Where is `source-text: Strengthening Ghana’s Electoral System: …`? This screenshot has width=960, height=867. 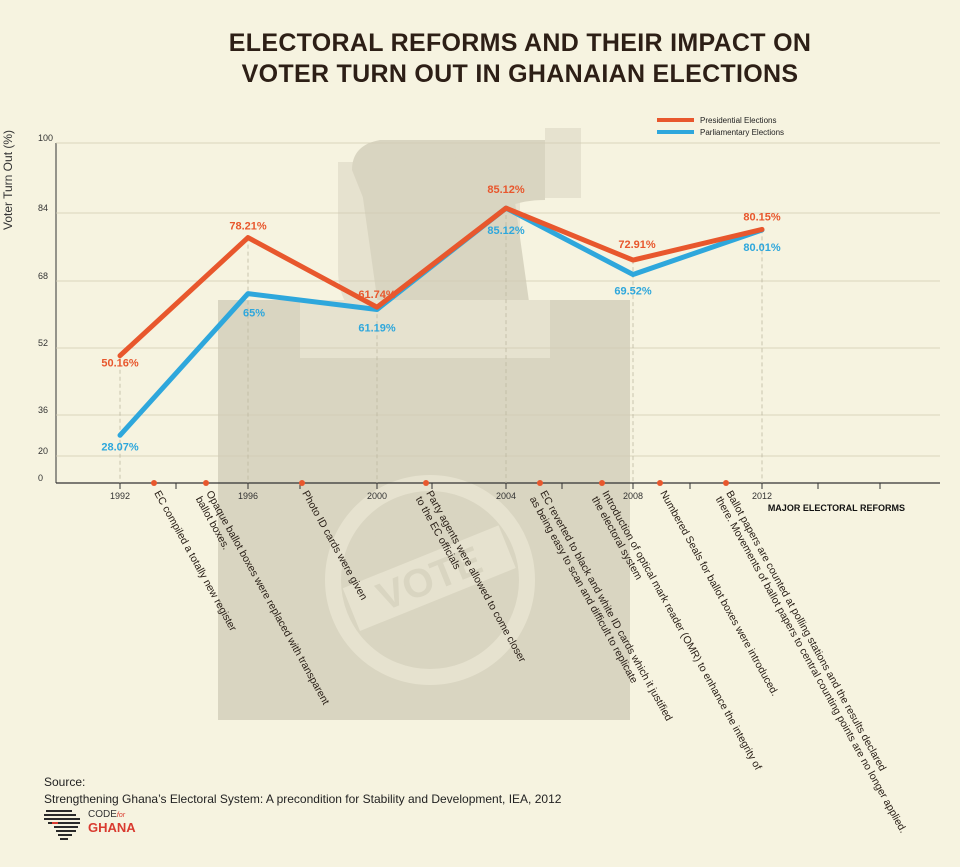
source-text: Strengthening Ghana’s Electoral System: … is located at coordinates (303, 799).